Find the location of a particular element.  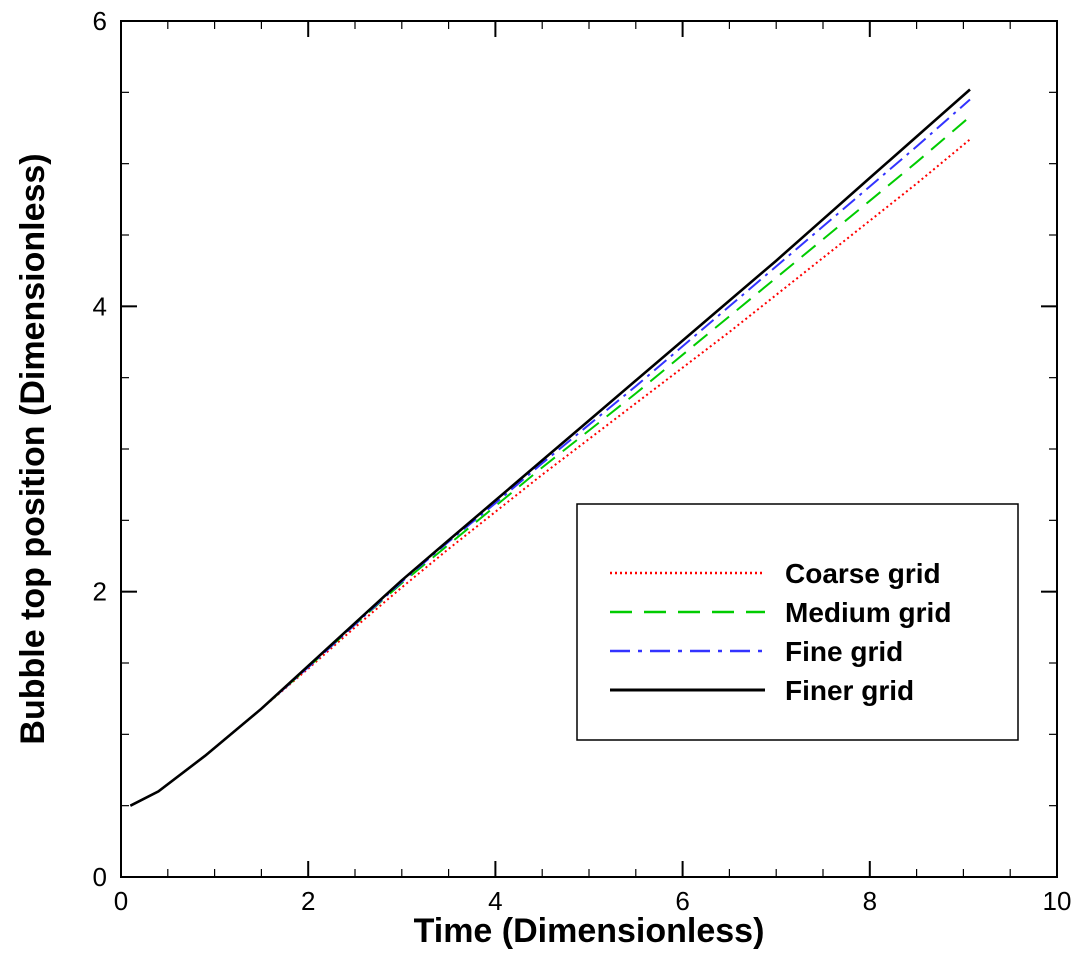

legend-label-medium-grid: Medium grid is located at coordinates (868, 612).